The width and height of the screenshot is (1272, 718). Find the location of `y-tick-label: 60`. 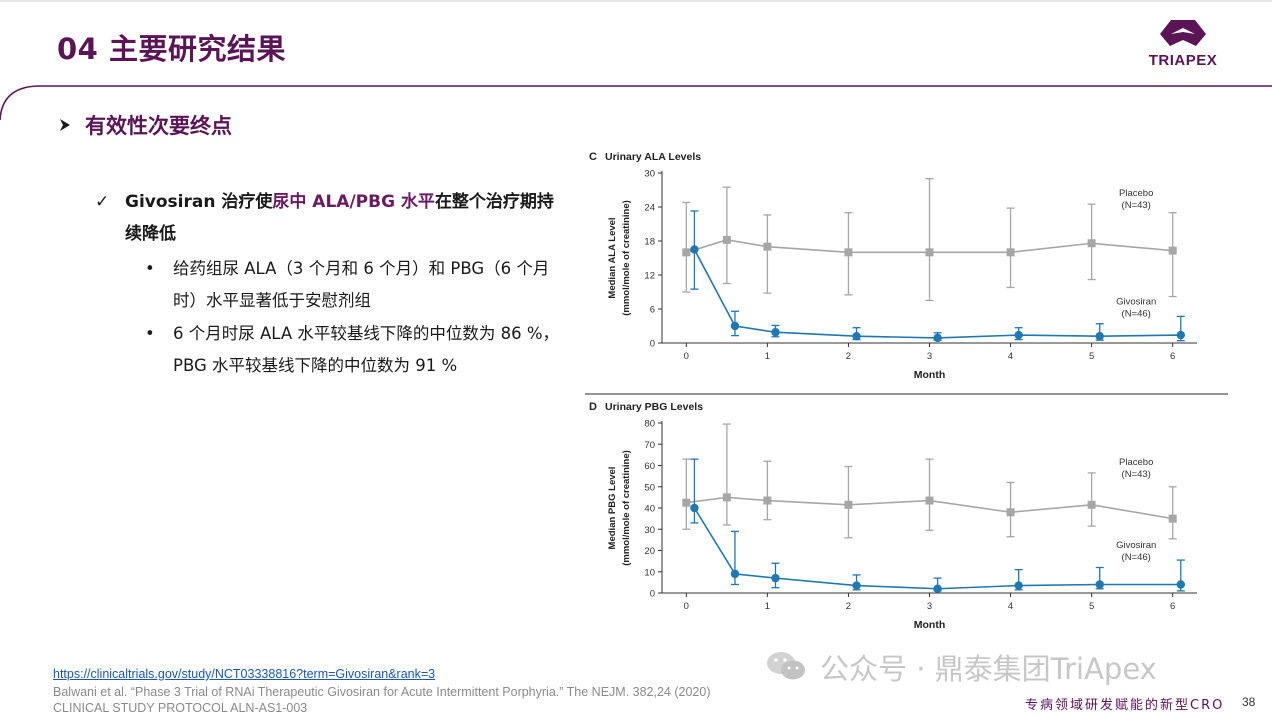

y-tick-label: 60 is located at coordinates (649, 466).